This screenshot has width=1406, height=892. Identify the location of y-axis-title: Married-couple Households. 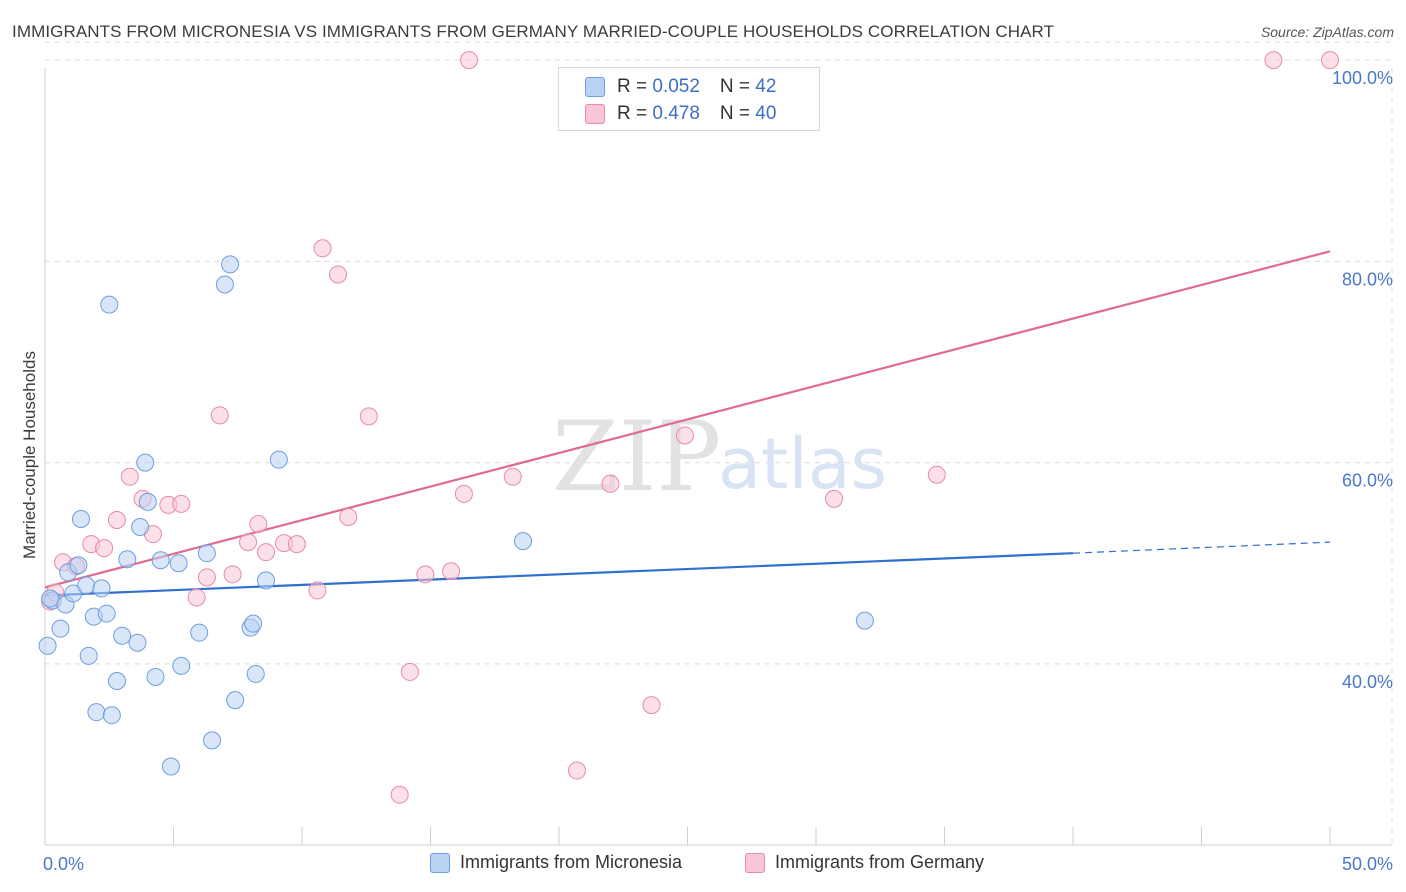
(29, 455).